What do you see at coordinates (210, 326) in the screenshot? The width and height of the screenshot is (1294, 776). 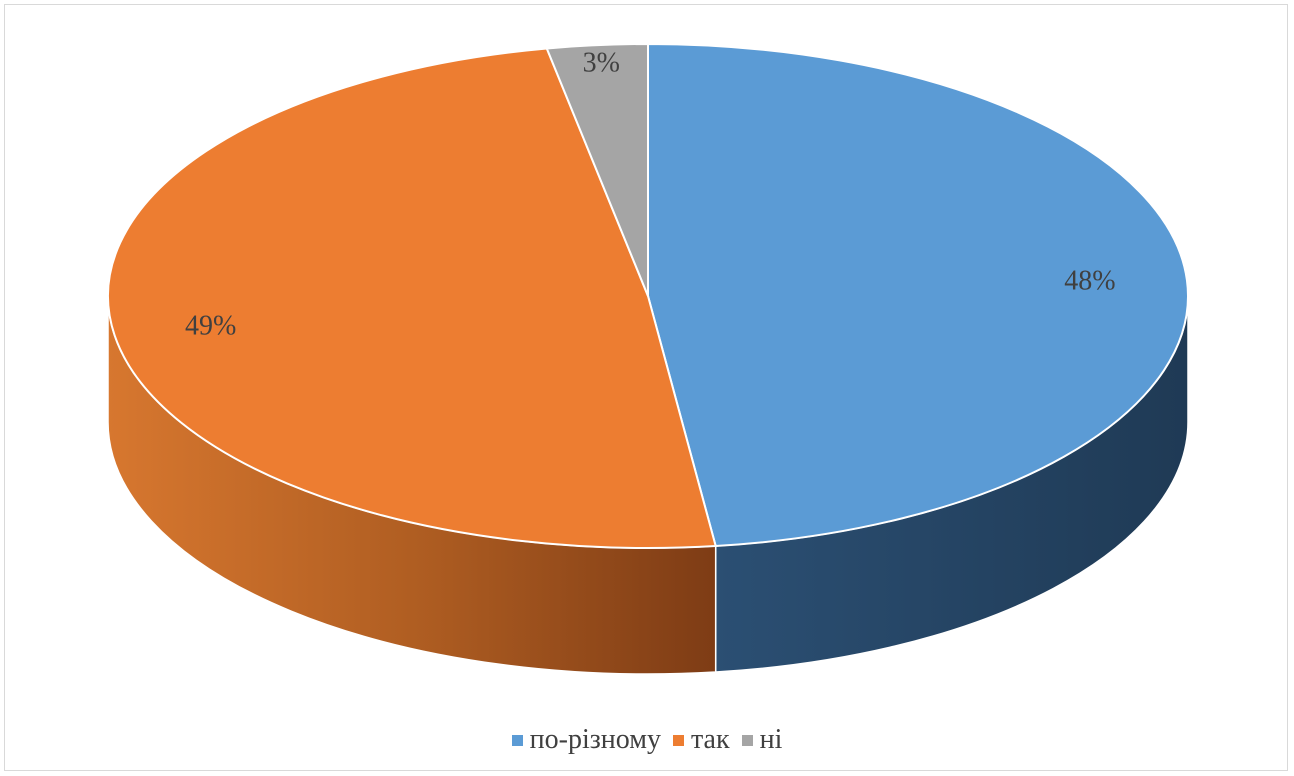 I see `data-label-tak: 49%` at bounding box center [210, 326].